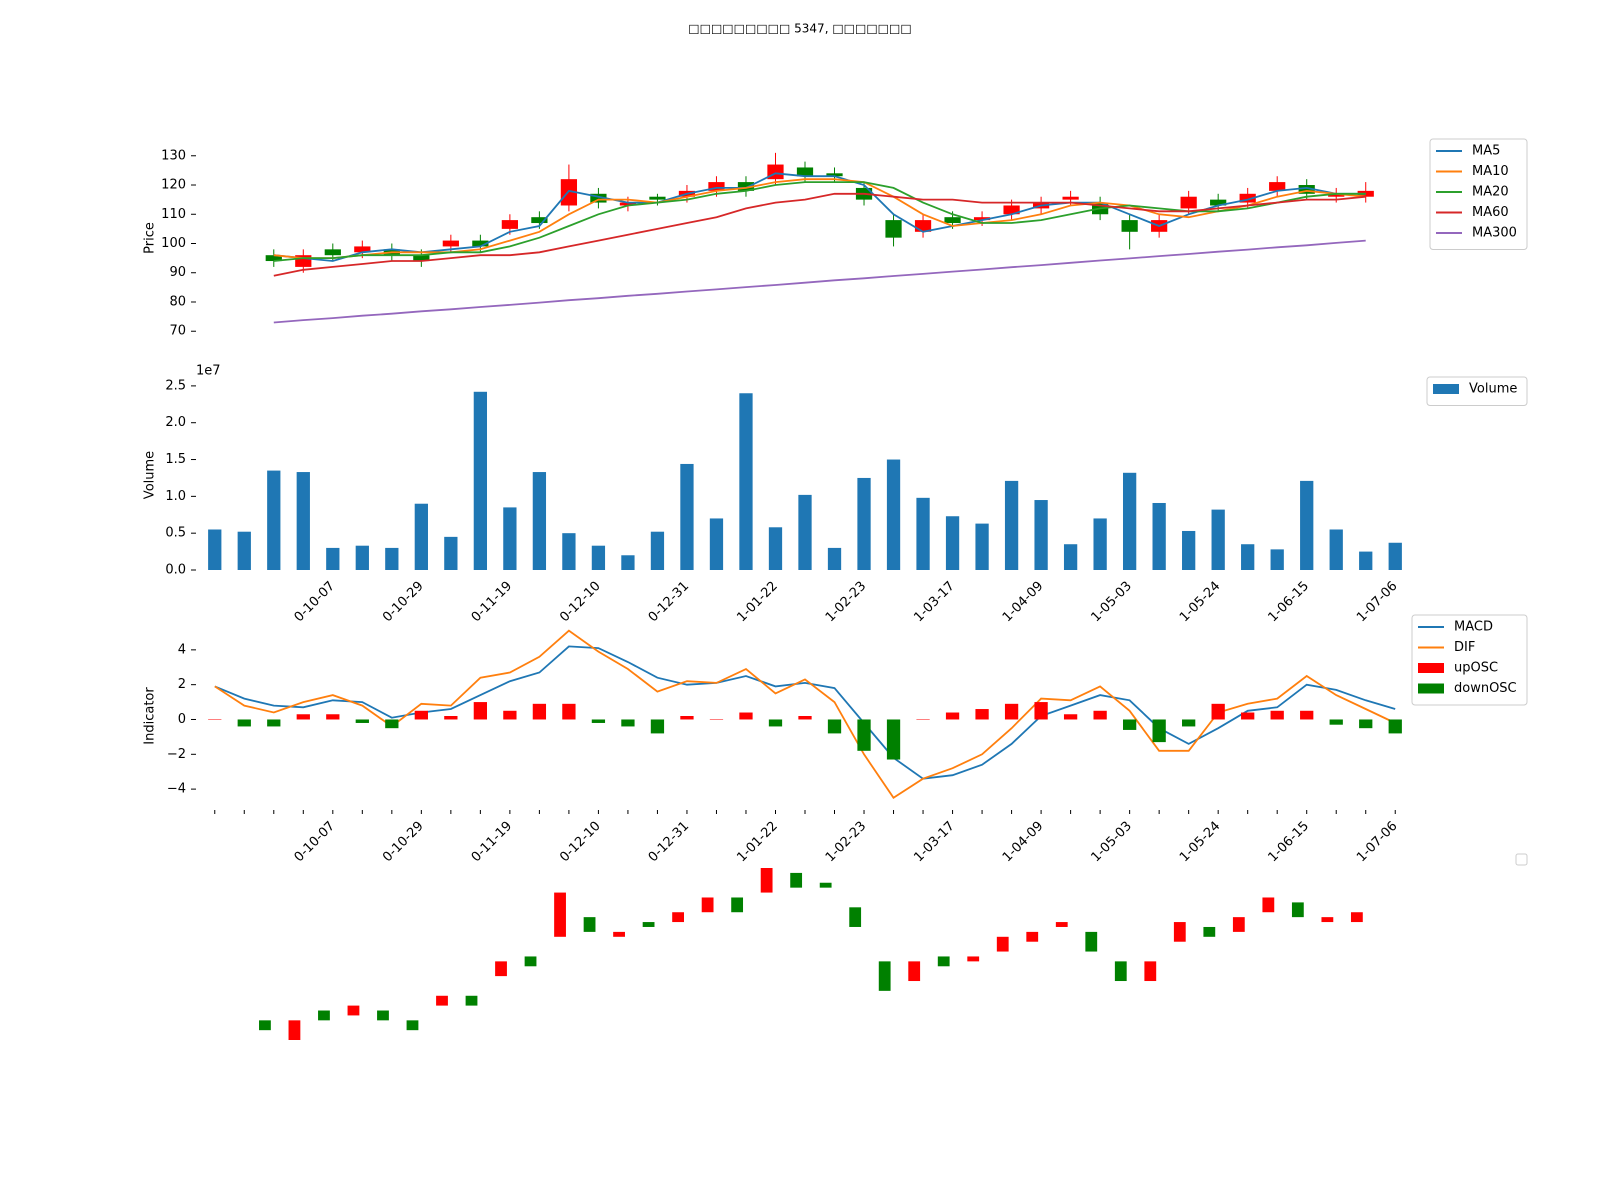 The height and width of the screenshot is (1200, 1600). What do you see at coordinates (799, 29) in the screenshot?
I see `chart-title: □□□□□□□□□ 5347, □□□□□□□` at bounding box center [799, 29].